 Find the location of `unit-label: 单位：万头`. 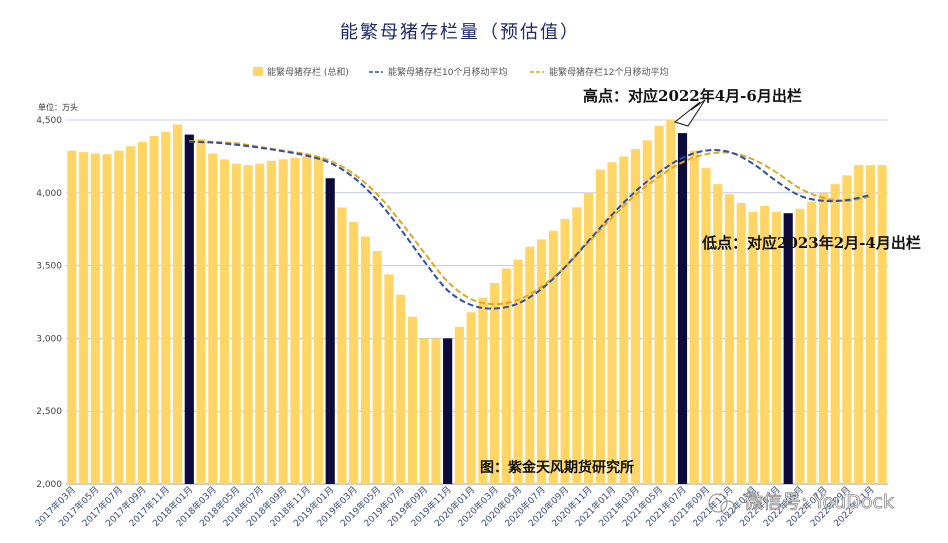

unit-label: 单位：万头 is located at coordinates (58, 107).